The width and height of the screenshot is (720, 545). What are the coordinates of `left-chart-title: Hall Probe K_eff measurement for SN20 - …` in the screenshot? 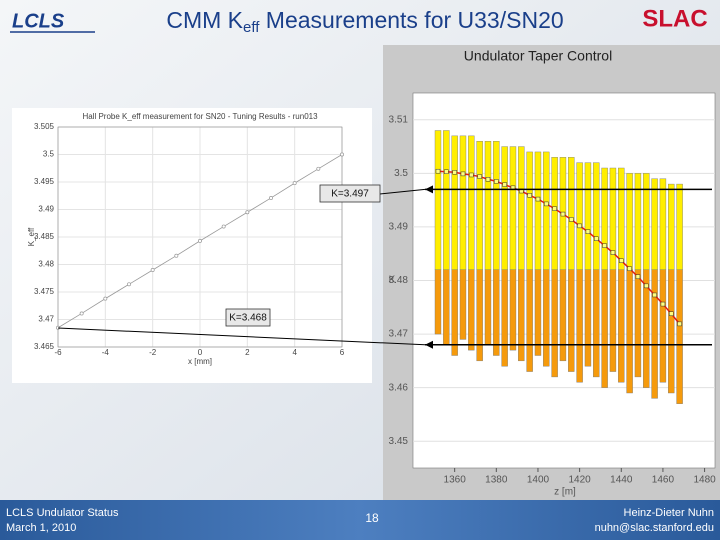 It's located at (200, 116).